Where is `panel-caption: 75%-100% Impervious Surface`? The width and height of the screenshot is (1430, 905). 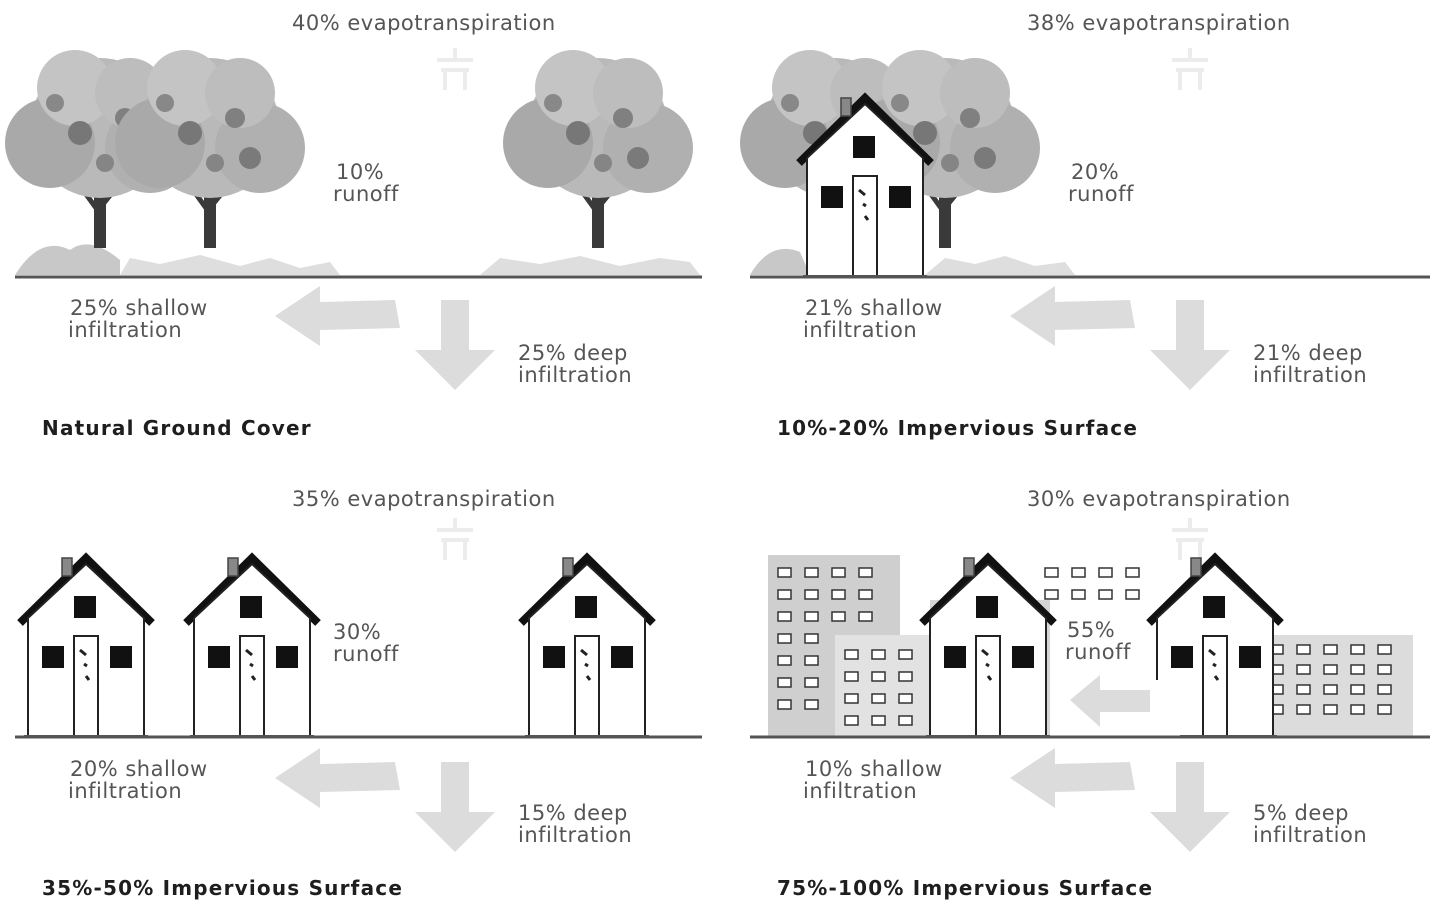 panel-caption: 75%-100% Impervious Surface is located at coordinates (965, 888).